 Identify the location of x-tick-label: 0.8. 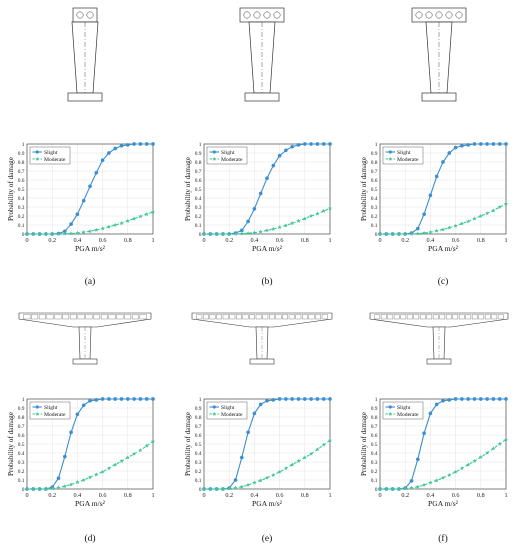
(481, 495).